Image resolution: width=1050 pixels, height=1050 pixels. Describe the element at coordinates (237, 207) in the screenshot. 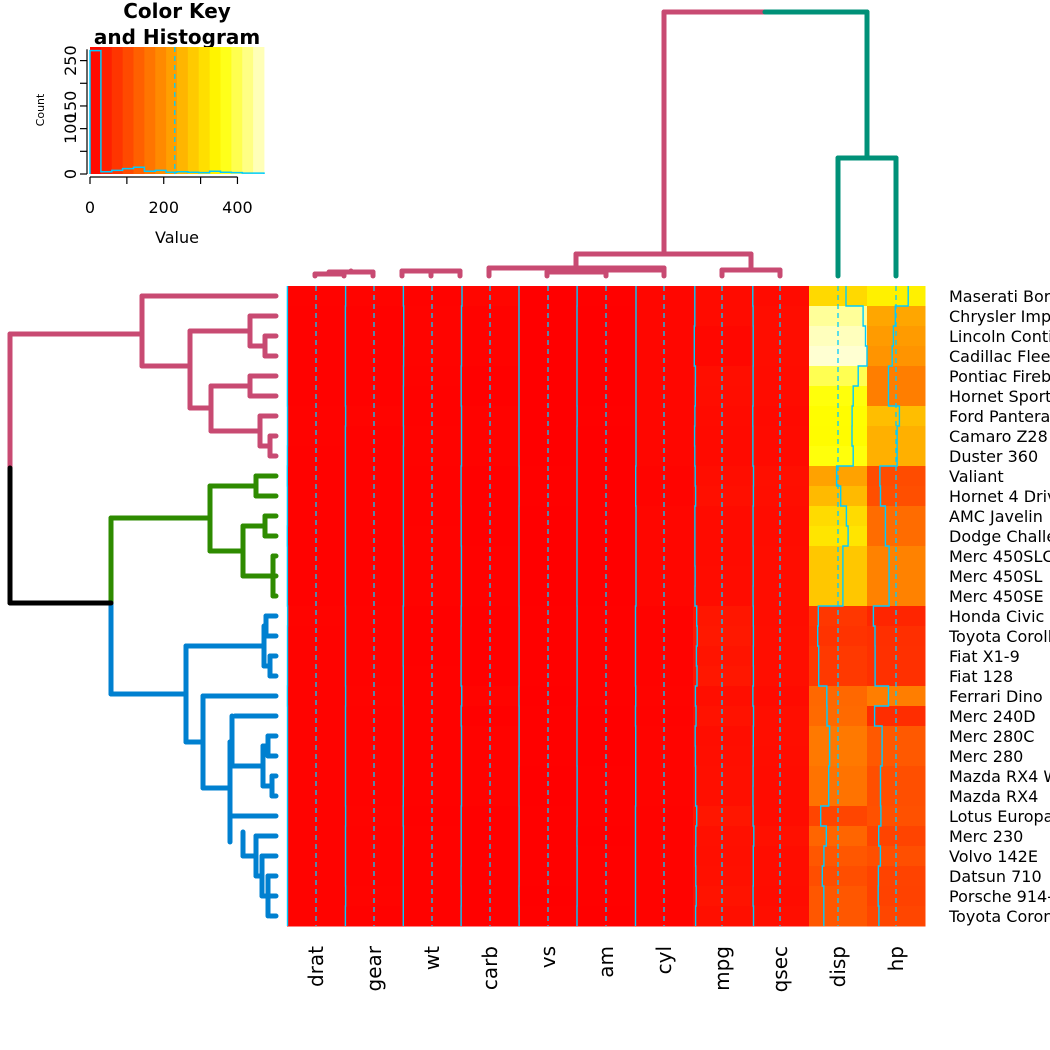

I see `color-key-x-tick-label: 400` at that location.